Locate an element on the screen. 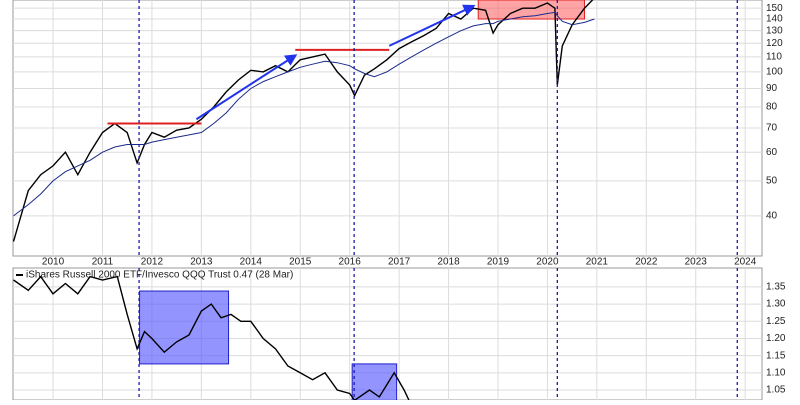 The image size is (800, 405). x-tick-label: 2014 is located at coordinates (251, 262).